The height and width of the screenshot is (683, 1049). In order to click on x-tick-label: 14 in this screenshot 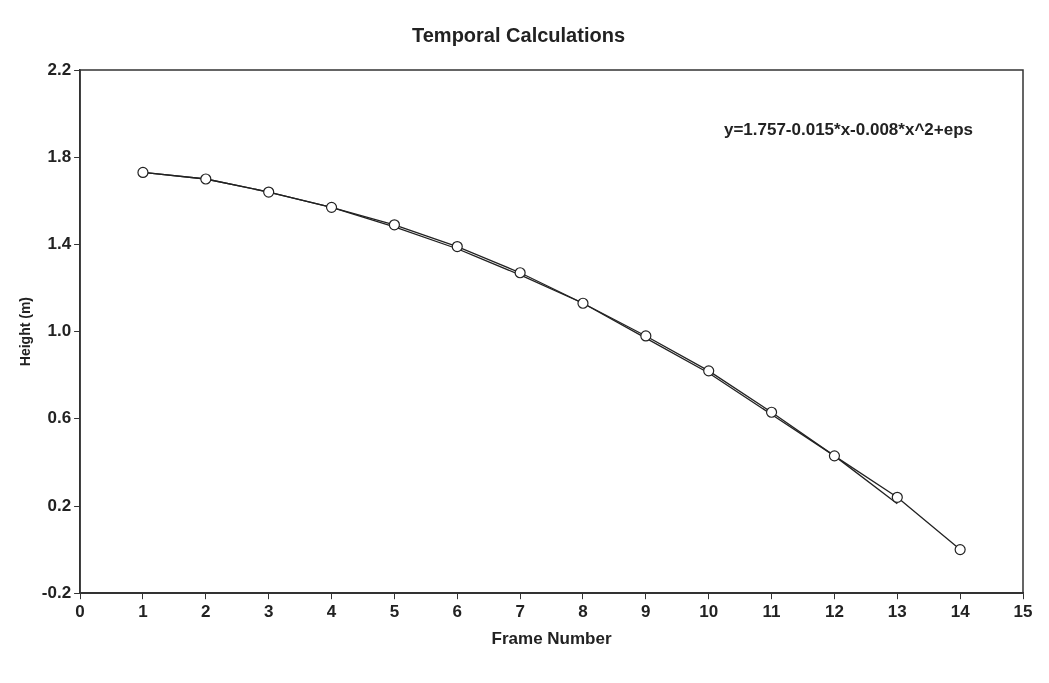, I will do `click(960, 612)`.